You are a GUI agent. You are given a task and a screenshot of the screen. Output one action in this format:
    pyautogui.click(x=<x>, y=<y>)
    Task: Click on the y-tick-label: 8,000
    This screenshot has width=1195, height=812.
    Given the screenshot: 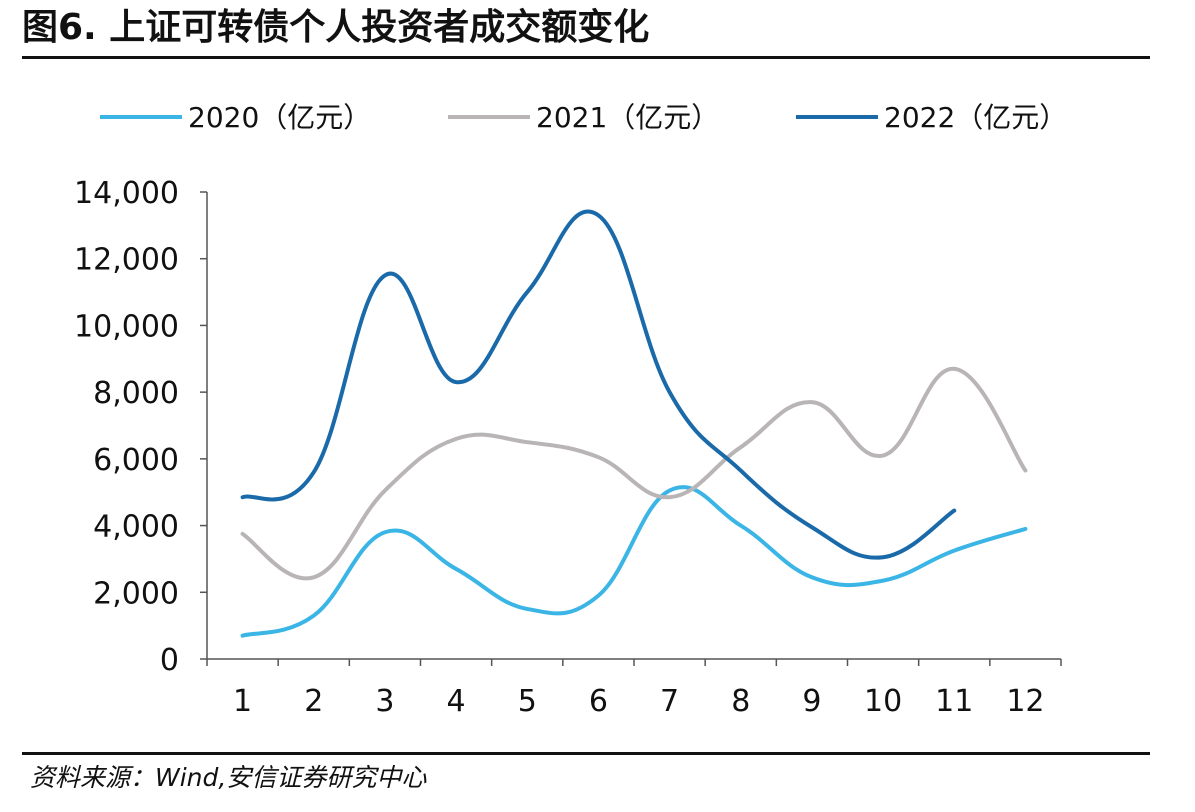 What is the action you would take?
    pyautogui.click(x=136, y=393)
    